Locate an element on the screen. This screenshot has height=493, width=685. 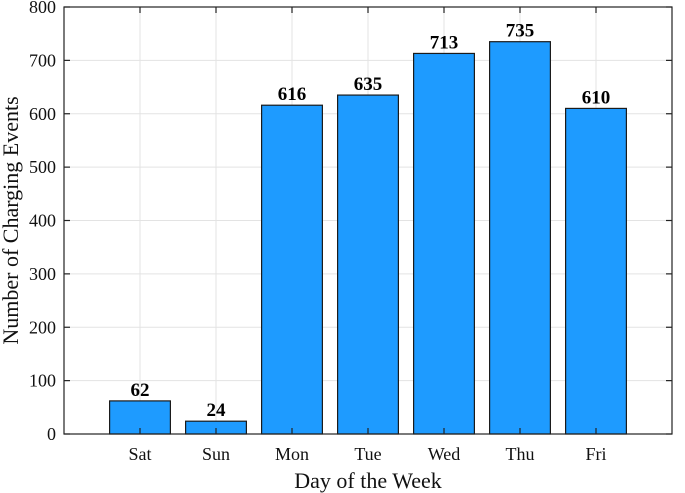
y-tick-label: 600 is located at coordinates (42, 114).